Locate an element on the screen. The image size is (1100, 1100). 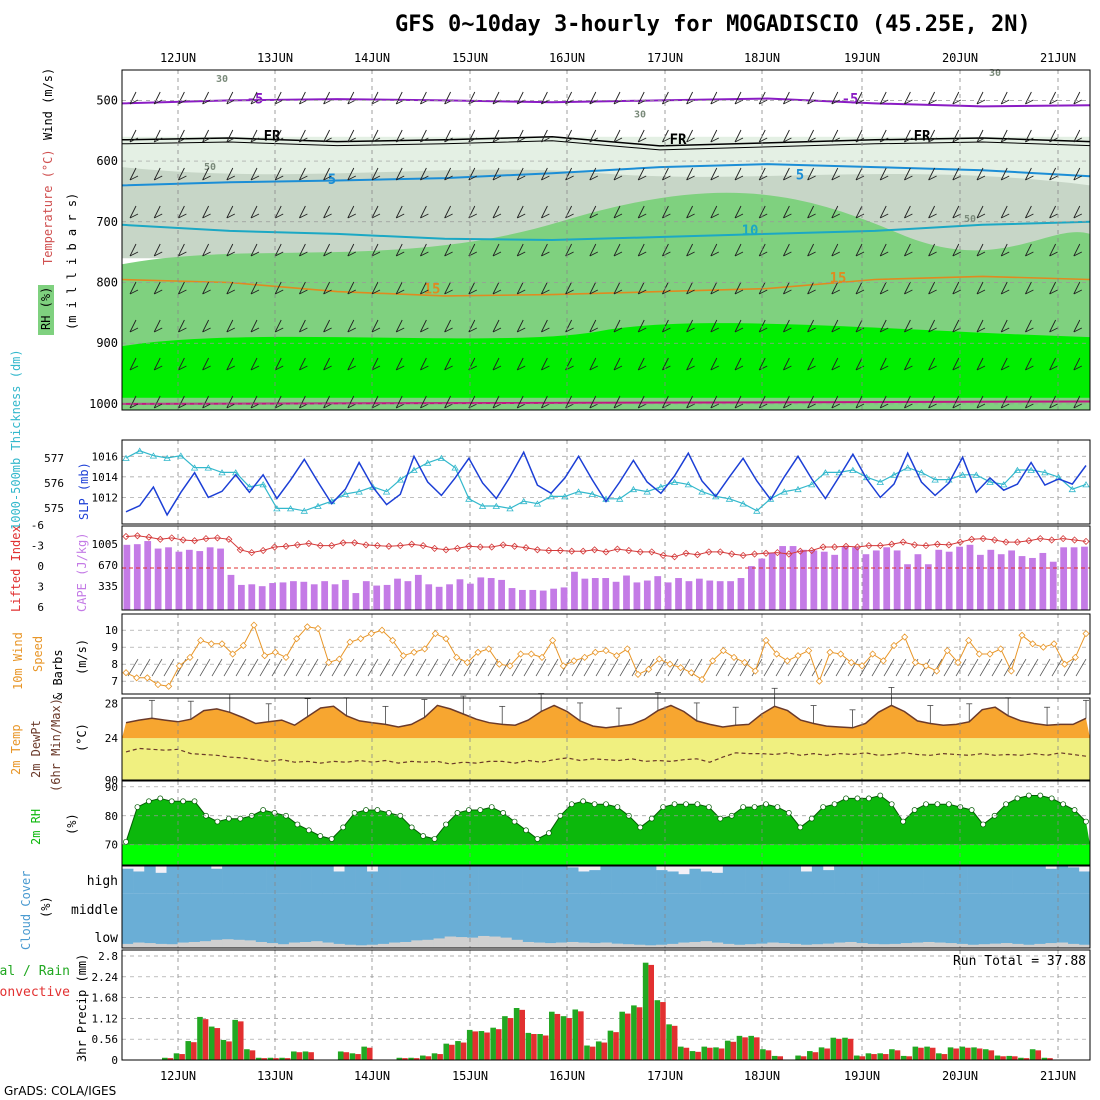
top-day-label: 12JUN is located at coordinates (178, 58).